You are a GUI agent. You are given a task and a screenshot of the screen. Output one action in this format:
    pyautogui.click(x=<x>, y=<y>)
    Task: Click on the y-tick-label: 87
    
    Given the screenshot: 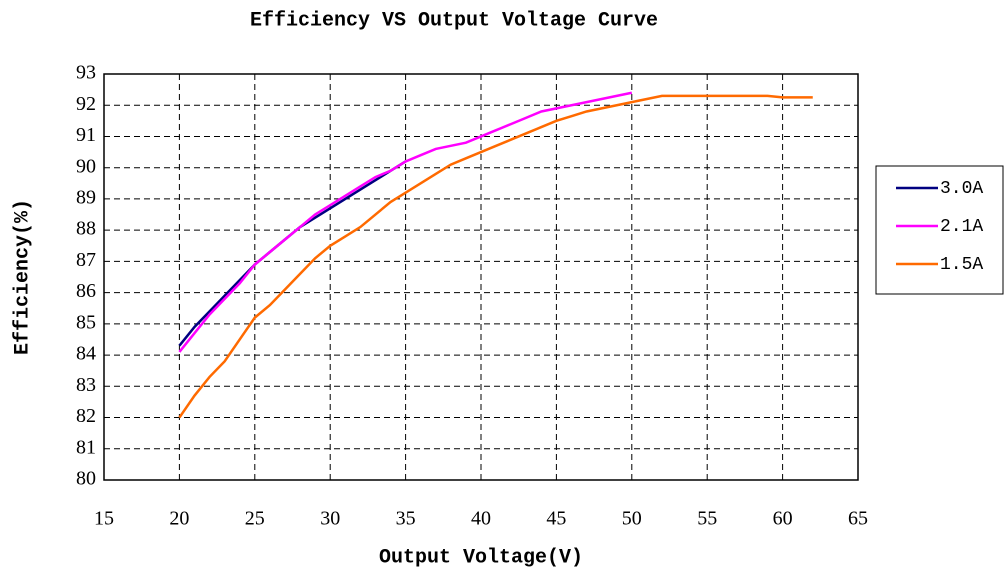 What is the action you would take?
    pyautogui.click(x=86, y=260)
    